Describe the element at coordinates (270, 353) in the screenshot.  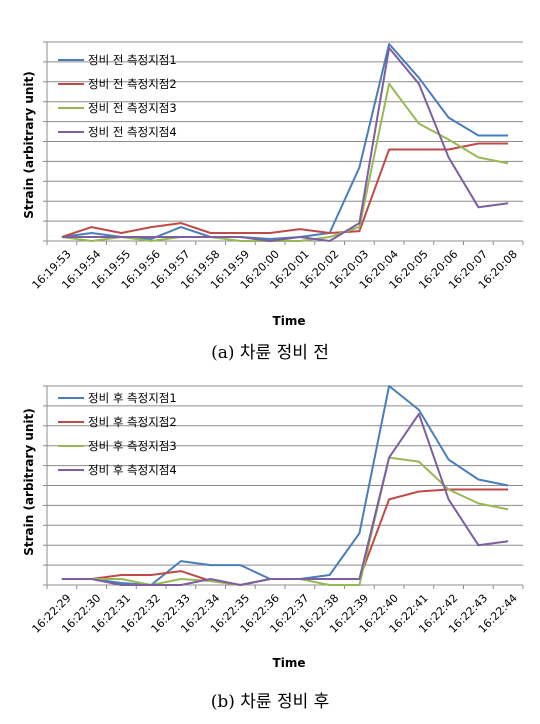
I see `chart-caption: (a) 차륜 정비 전` at that location.